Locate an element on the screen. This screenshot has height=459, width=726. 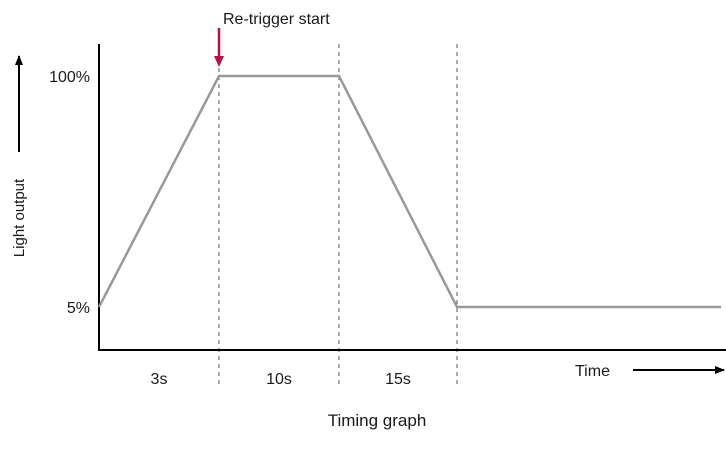
x-axis-label: Time is located at coordinates (592, 371).